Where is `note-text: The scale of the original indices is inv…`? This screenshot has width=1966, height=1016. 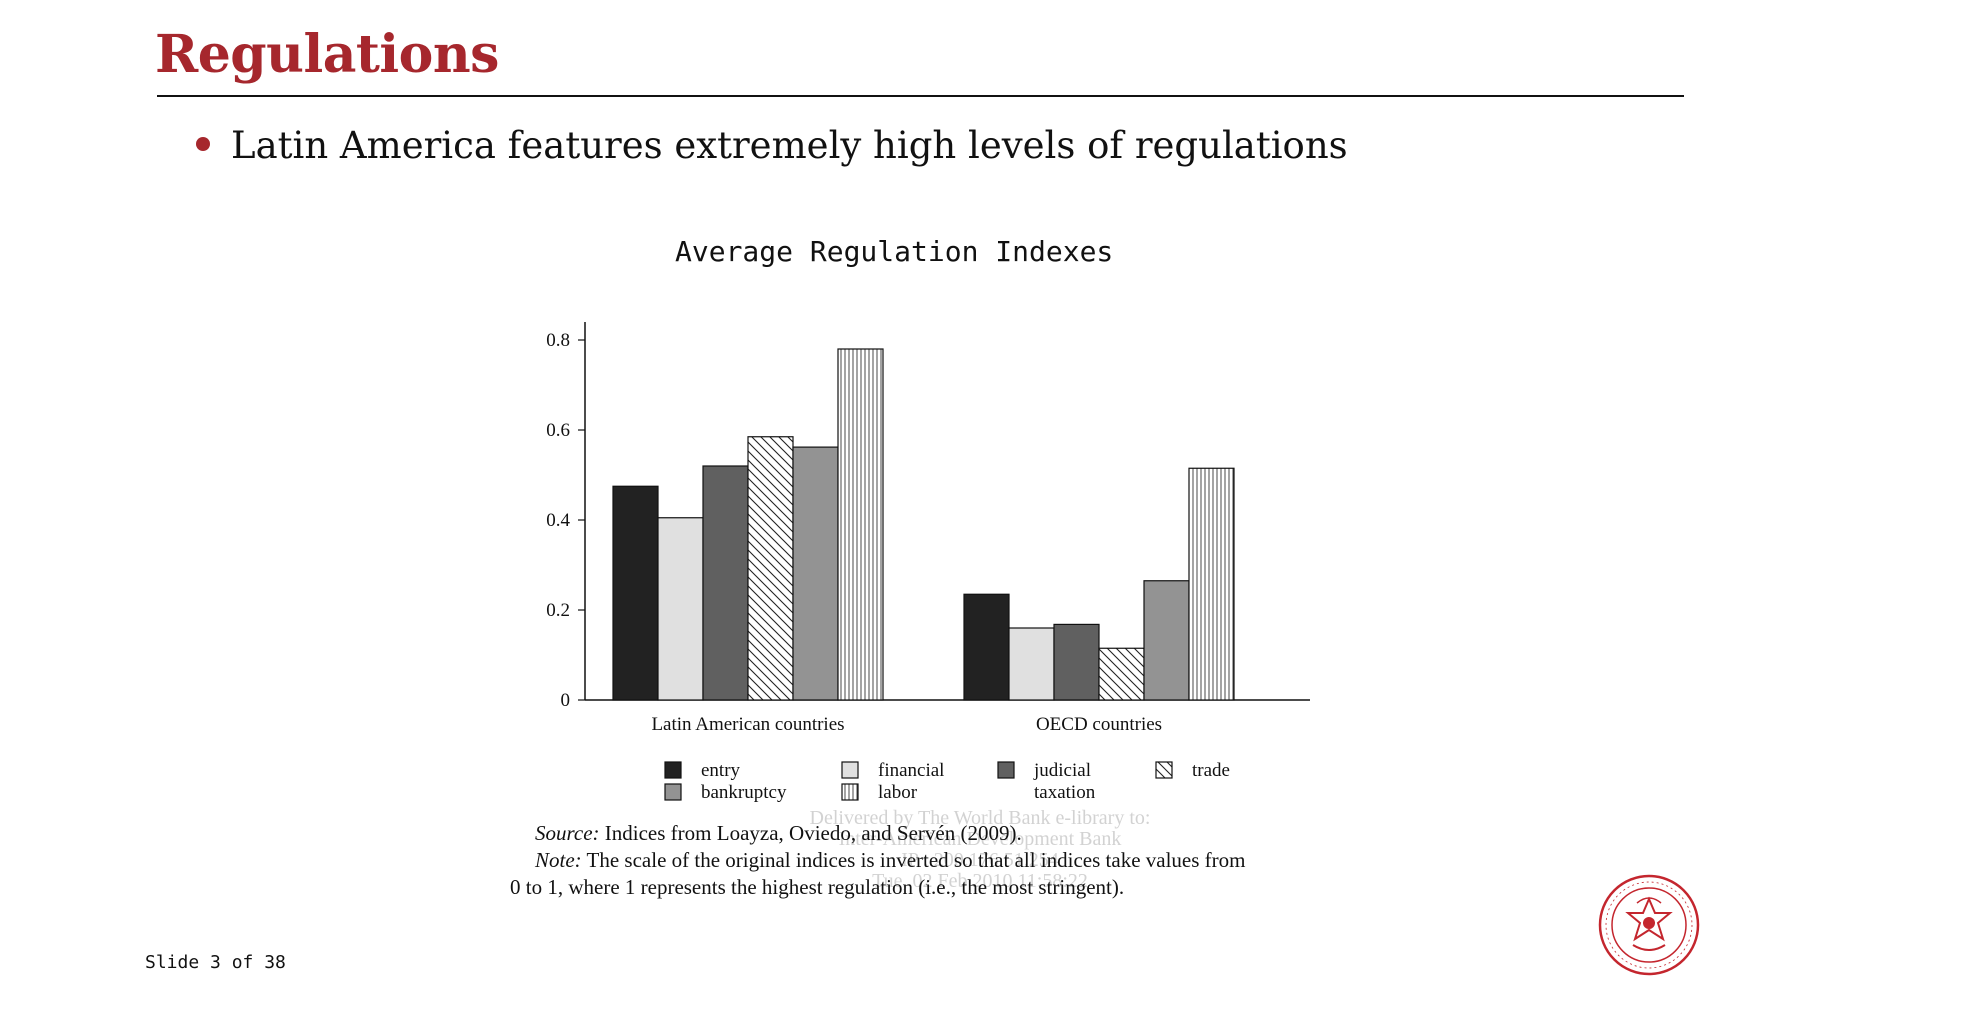 note-text: The scale of the original indices is inv… is located at coordinates (916, 860).